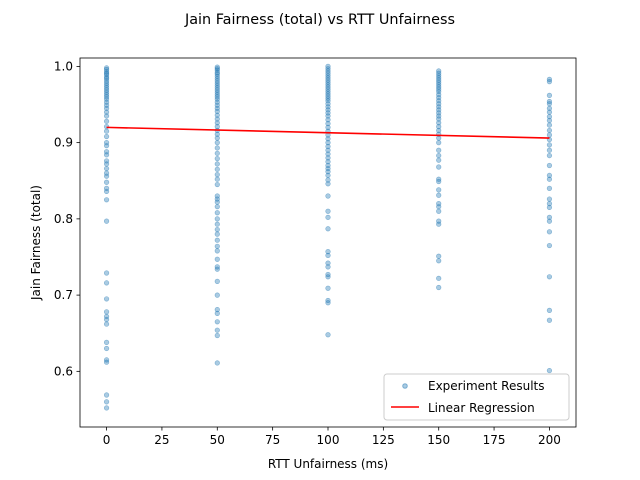 This screenshot has width=640, height=480. I want to click on legend-label-experiment-results: Experiment Results, so click(486, 386).